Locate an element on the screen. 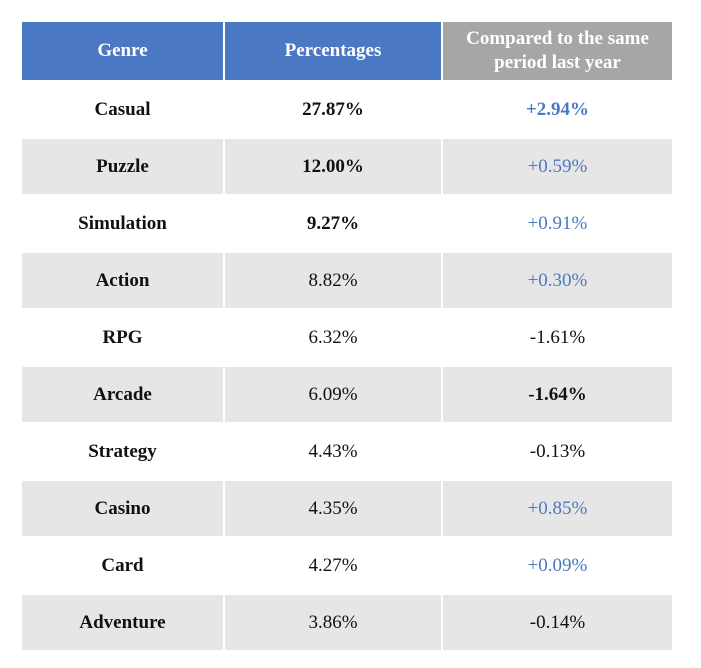 The width and height of the screenshot is (701, 668). percentage-cell: 4.35% is located at coordinates (334, 508).